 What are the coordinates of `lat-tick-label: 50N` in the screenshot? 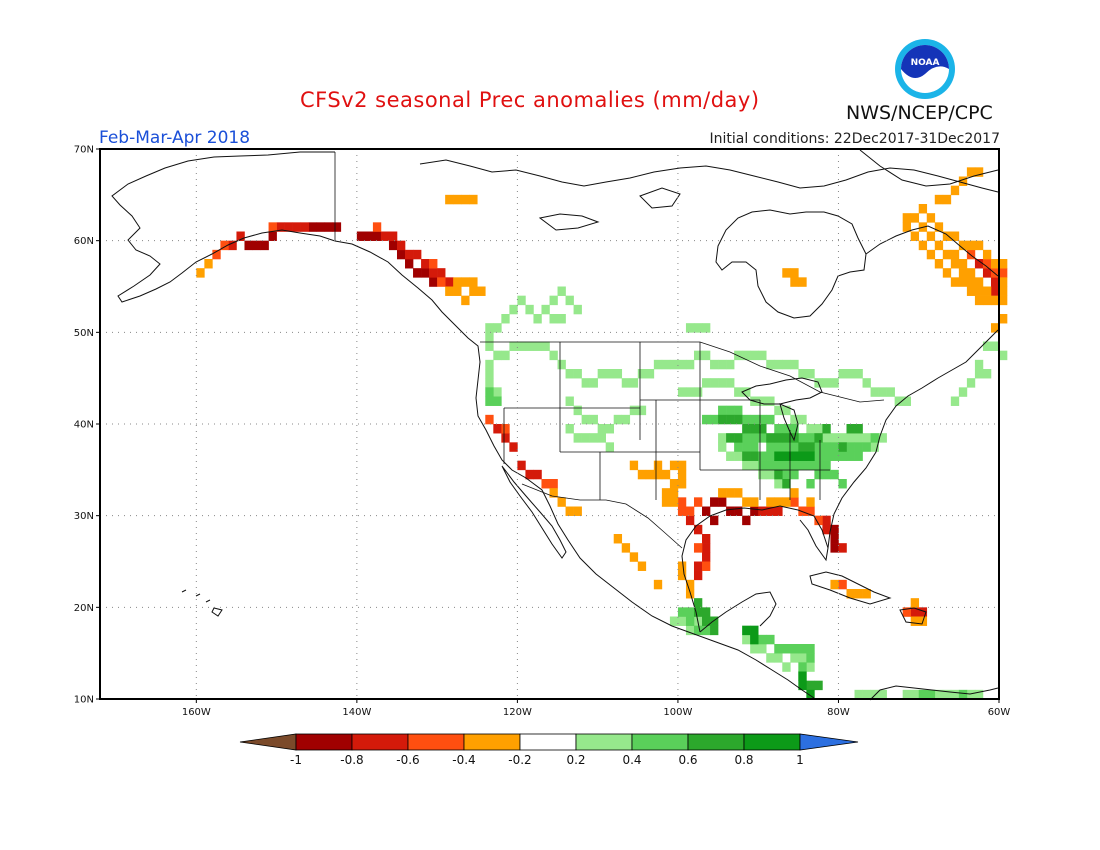 It's located at (84, 333).